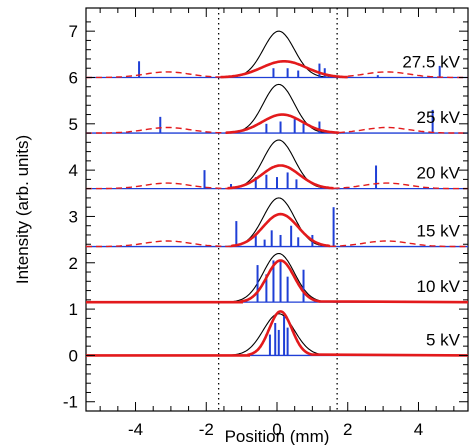 The width and height of the screenshot is (469, 445). Describe the element at coordinates (73, 309) in the screenshot. I see `y-tick-label: 1` at that location.